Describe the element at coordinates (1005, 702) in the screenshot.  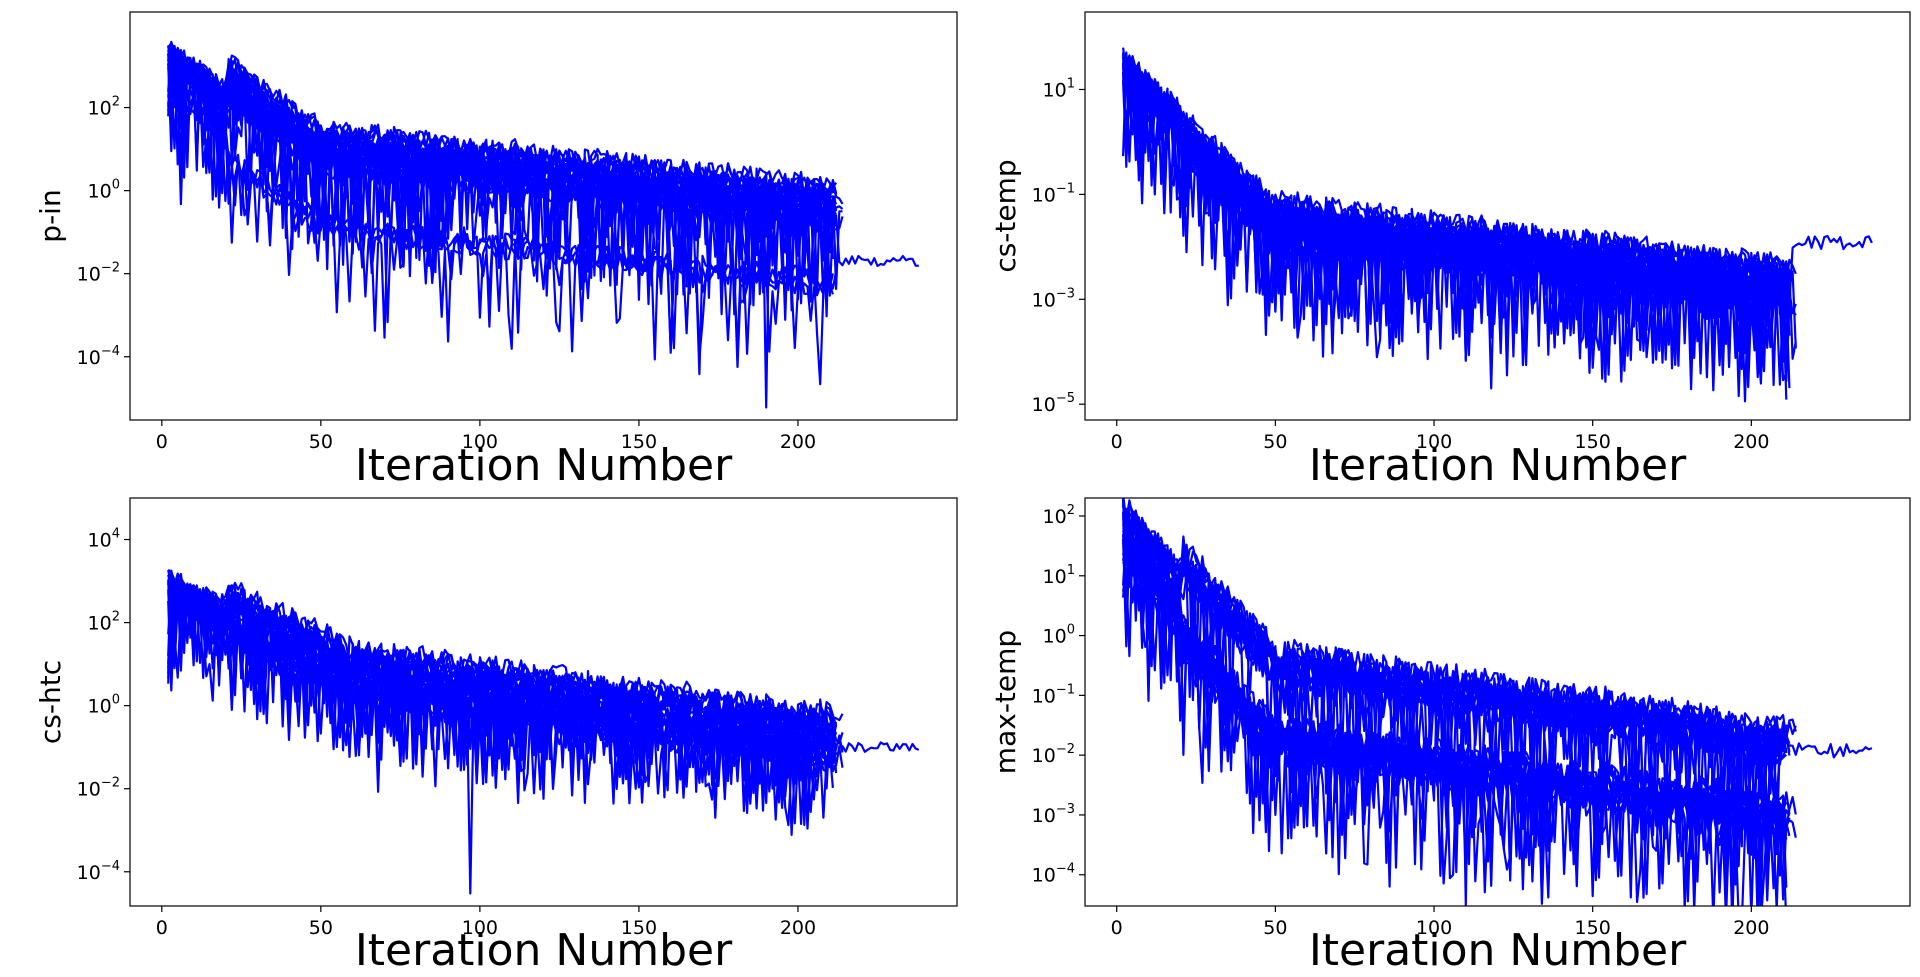
I see `y-axis-label: max-temp` at that location.